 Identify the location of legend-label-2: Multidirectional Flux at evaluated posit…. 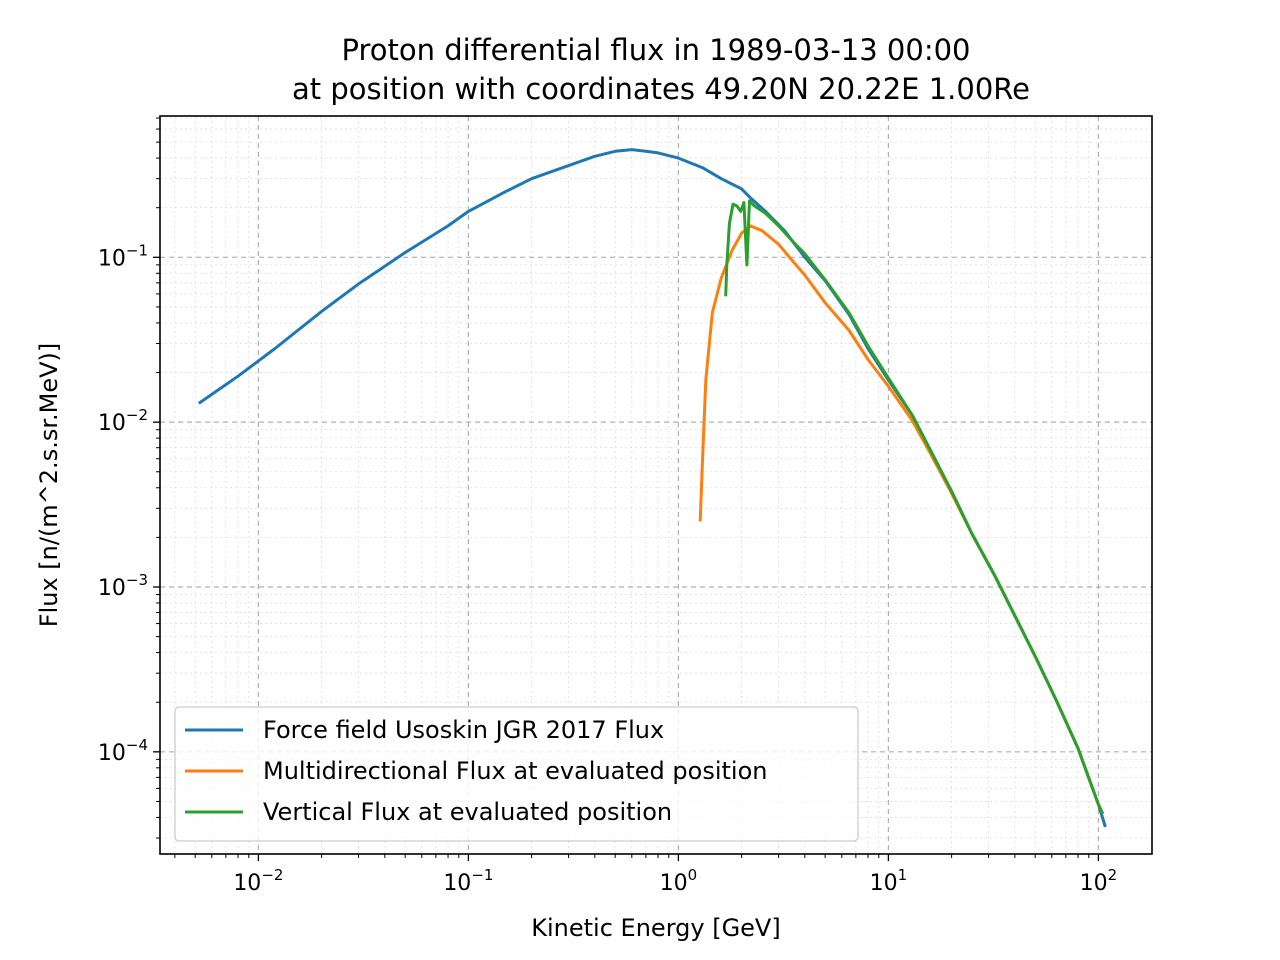
(515, 771).